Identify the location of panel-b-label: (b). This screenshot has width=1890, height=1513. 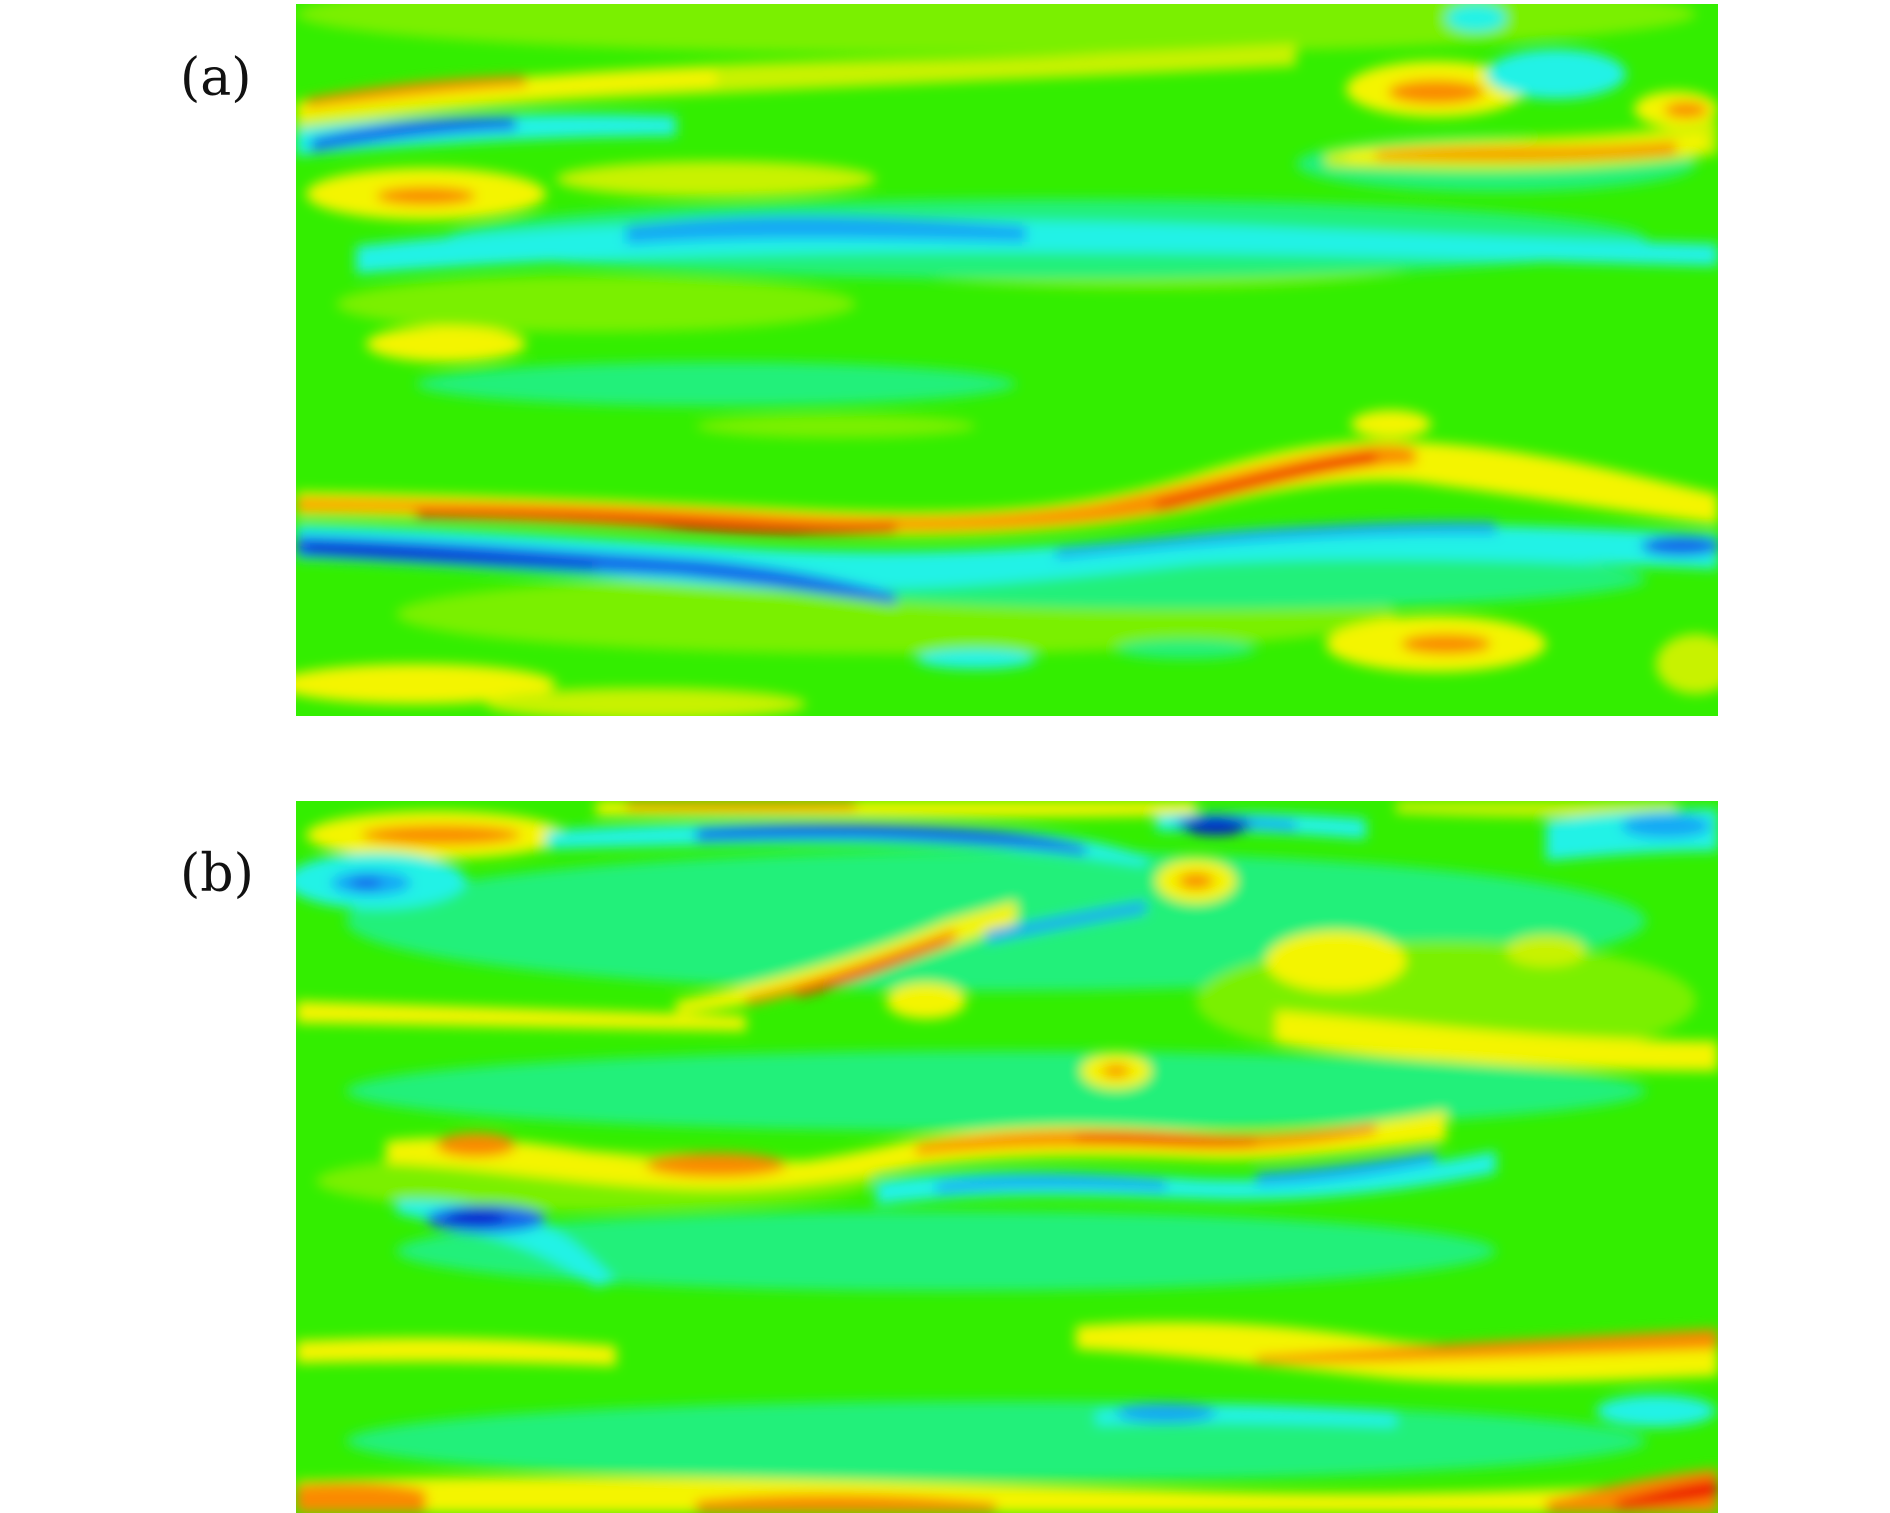
(217, 874).